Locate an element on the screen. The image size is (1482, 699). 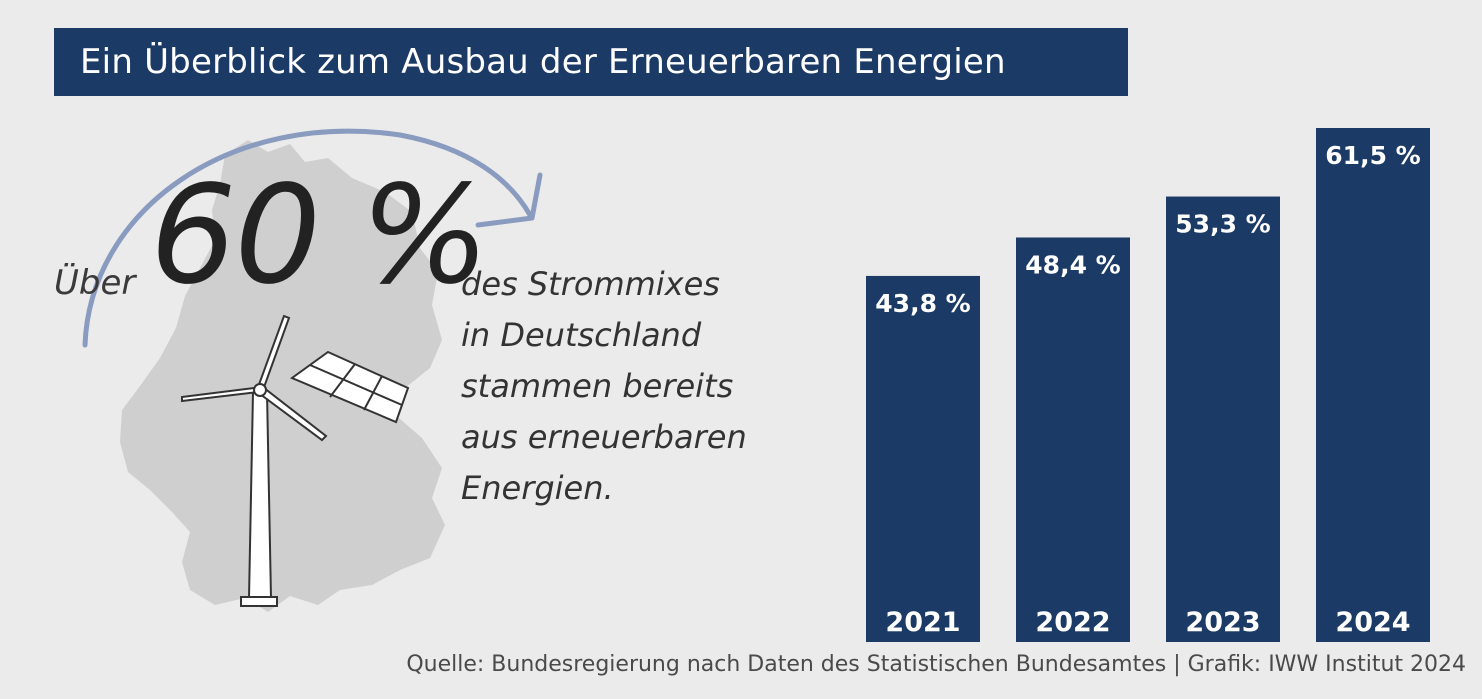
bar-value-label: 61,5 % is located at coordinates (1372, 155).